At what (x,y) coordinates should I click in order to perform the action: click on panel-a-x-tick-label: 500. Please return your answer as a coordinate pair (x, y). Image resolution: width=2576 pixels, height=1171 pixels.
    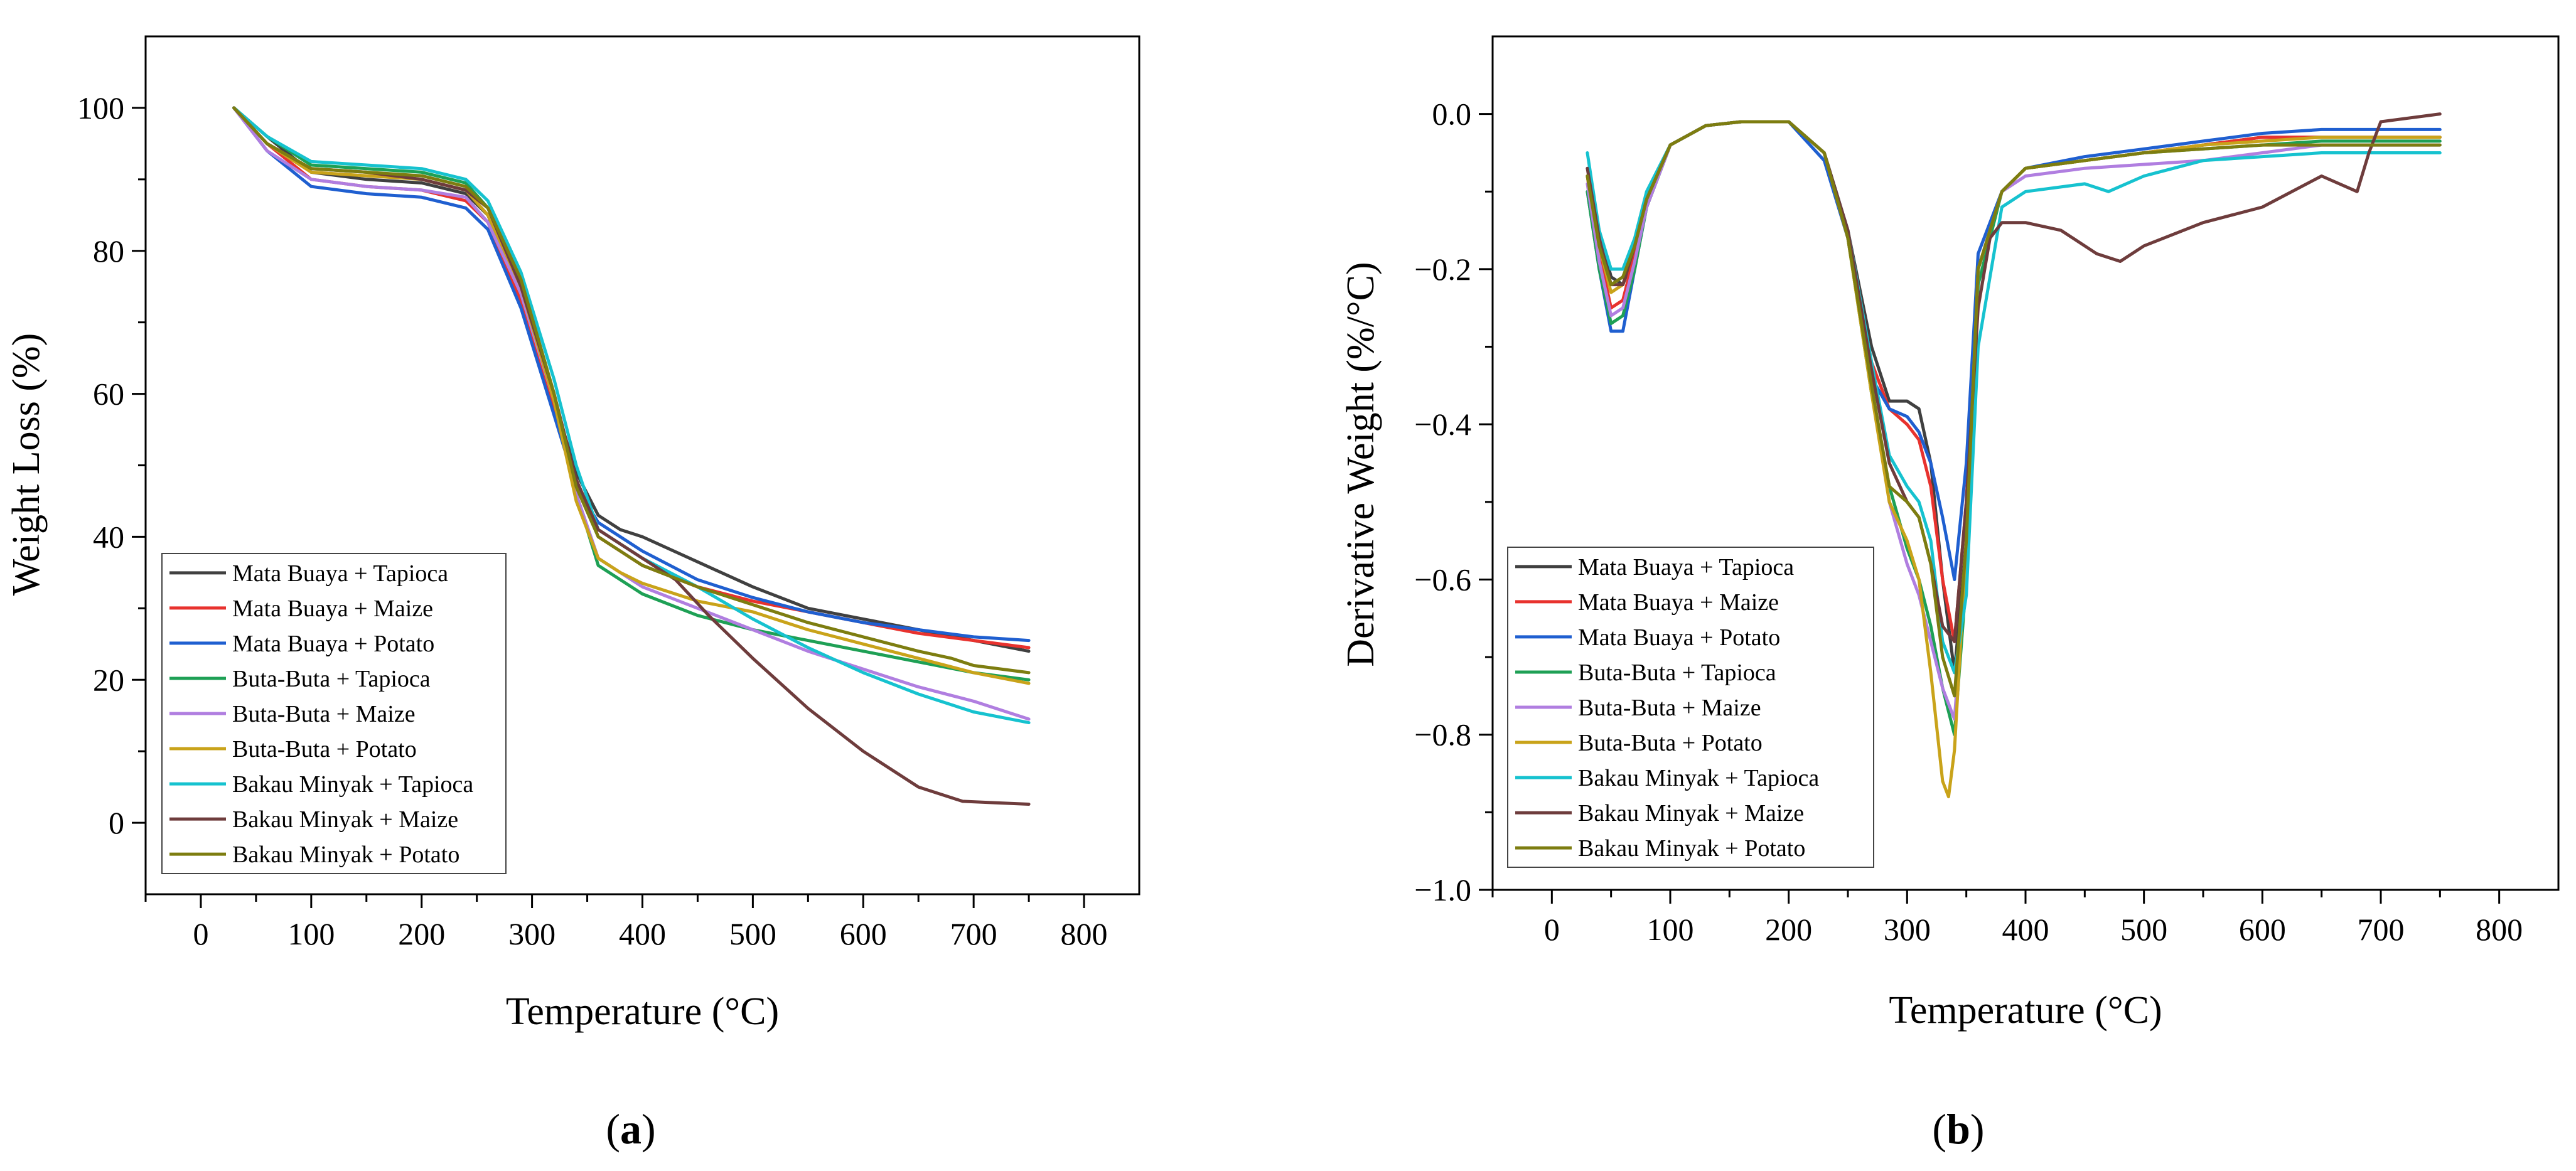
    Looking at the image, I should click on (752, 933).